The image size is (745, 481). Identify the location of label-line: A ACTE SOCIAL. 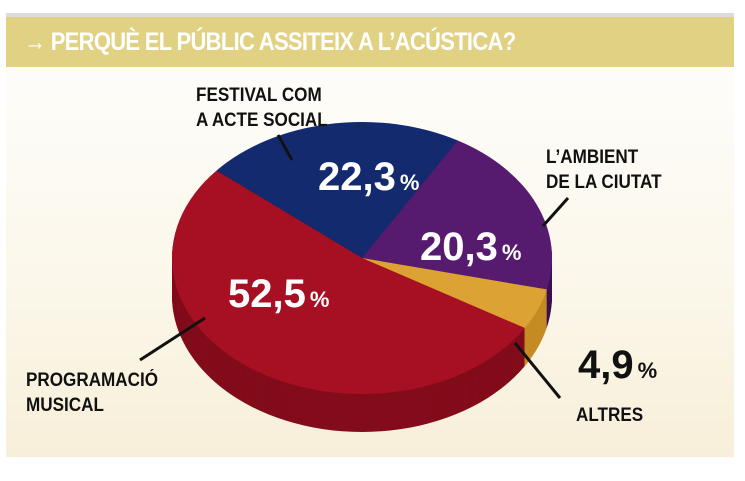
(262, 120).